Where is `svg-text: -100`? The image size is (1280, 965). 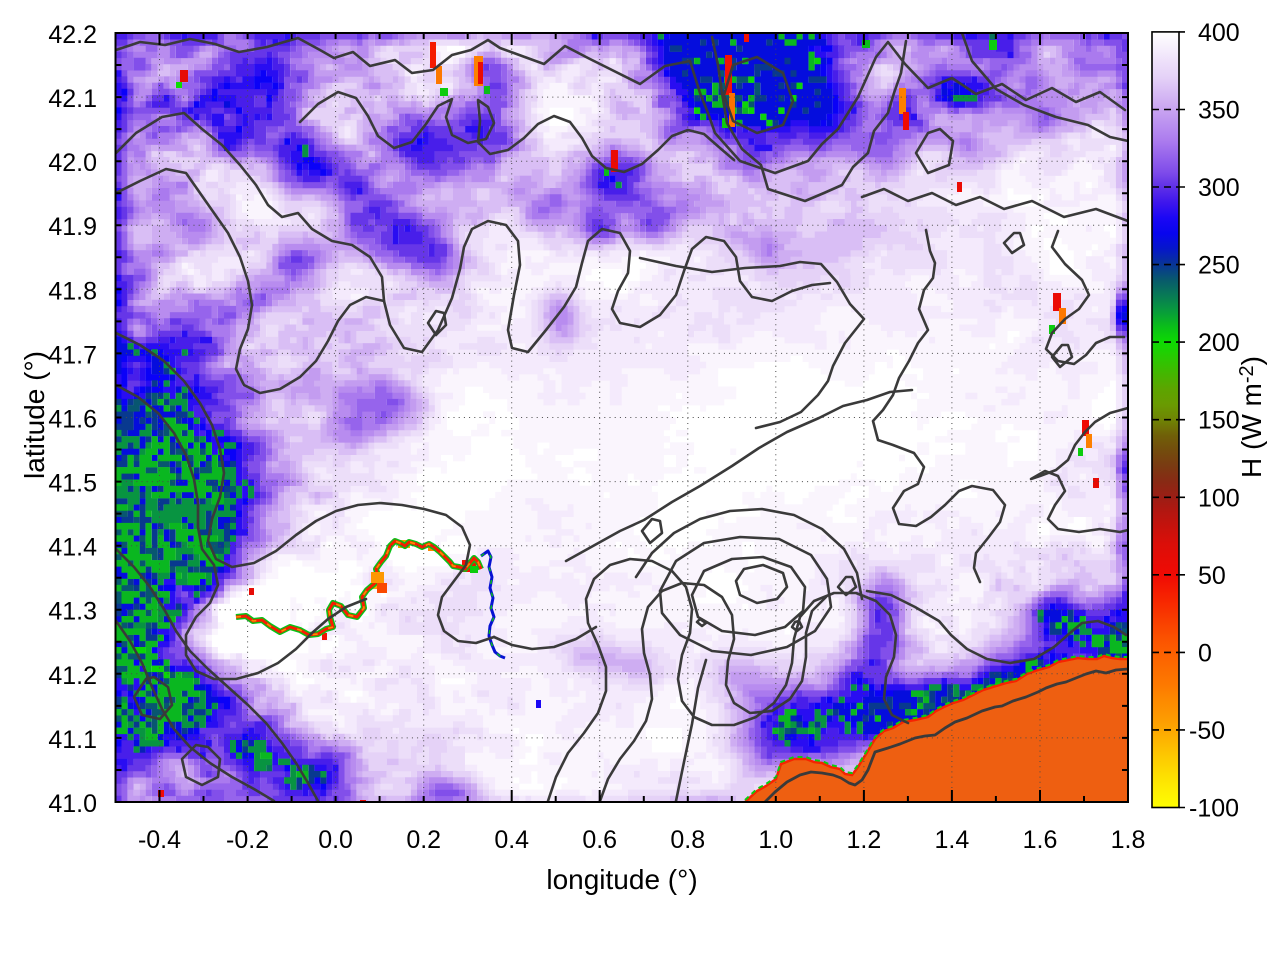 svg-text: -100 is located at coordinates (1214, 809).